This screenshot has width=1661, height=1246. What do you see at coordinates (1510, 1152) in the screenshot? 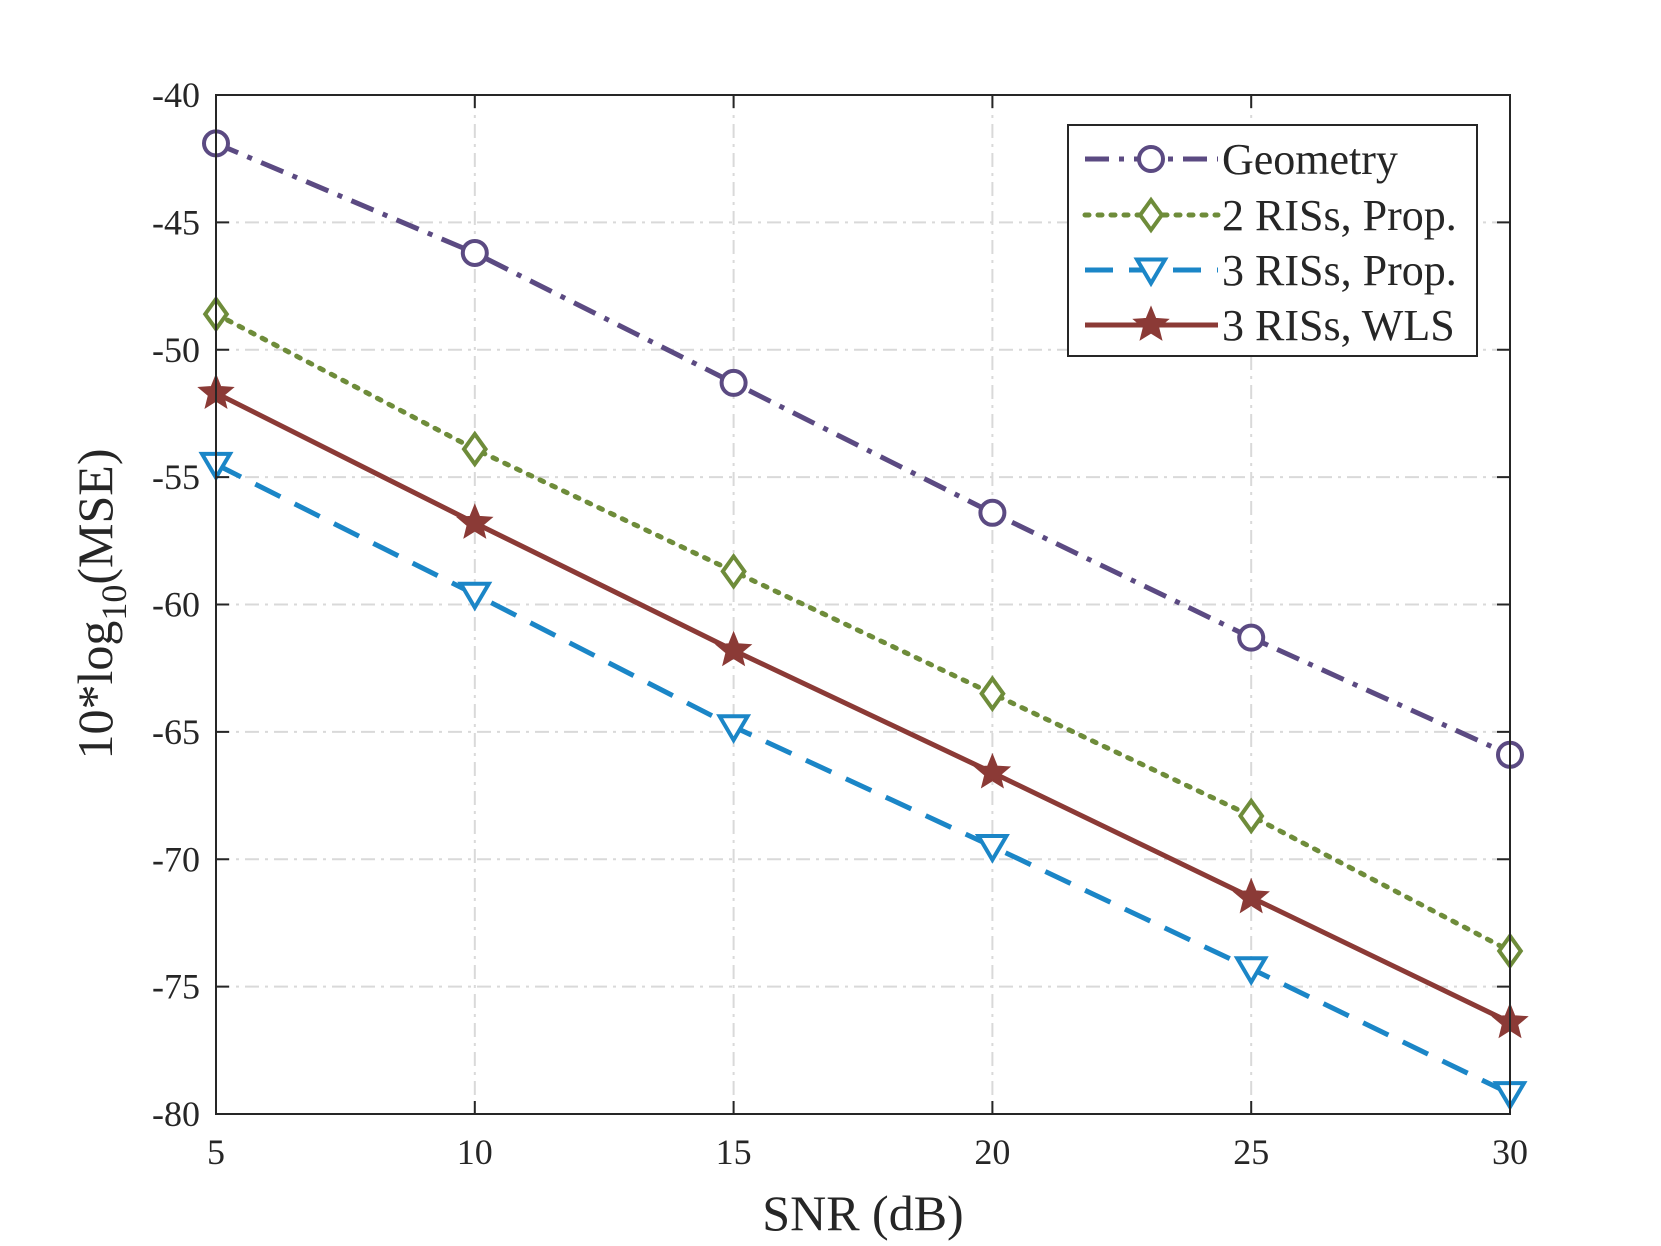
I see `x-tick-label: 30` at bounding box center [1510, 1152].